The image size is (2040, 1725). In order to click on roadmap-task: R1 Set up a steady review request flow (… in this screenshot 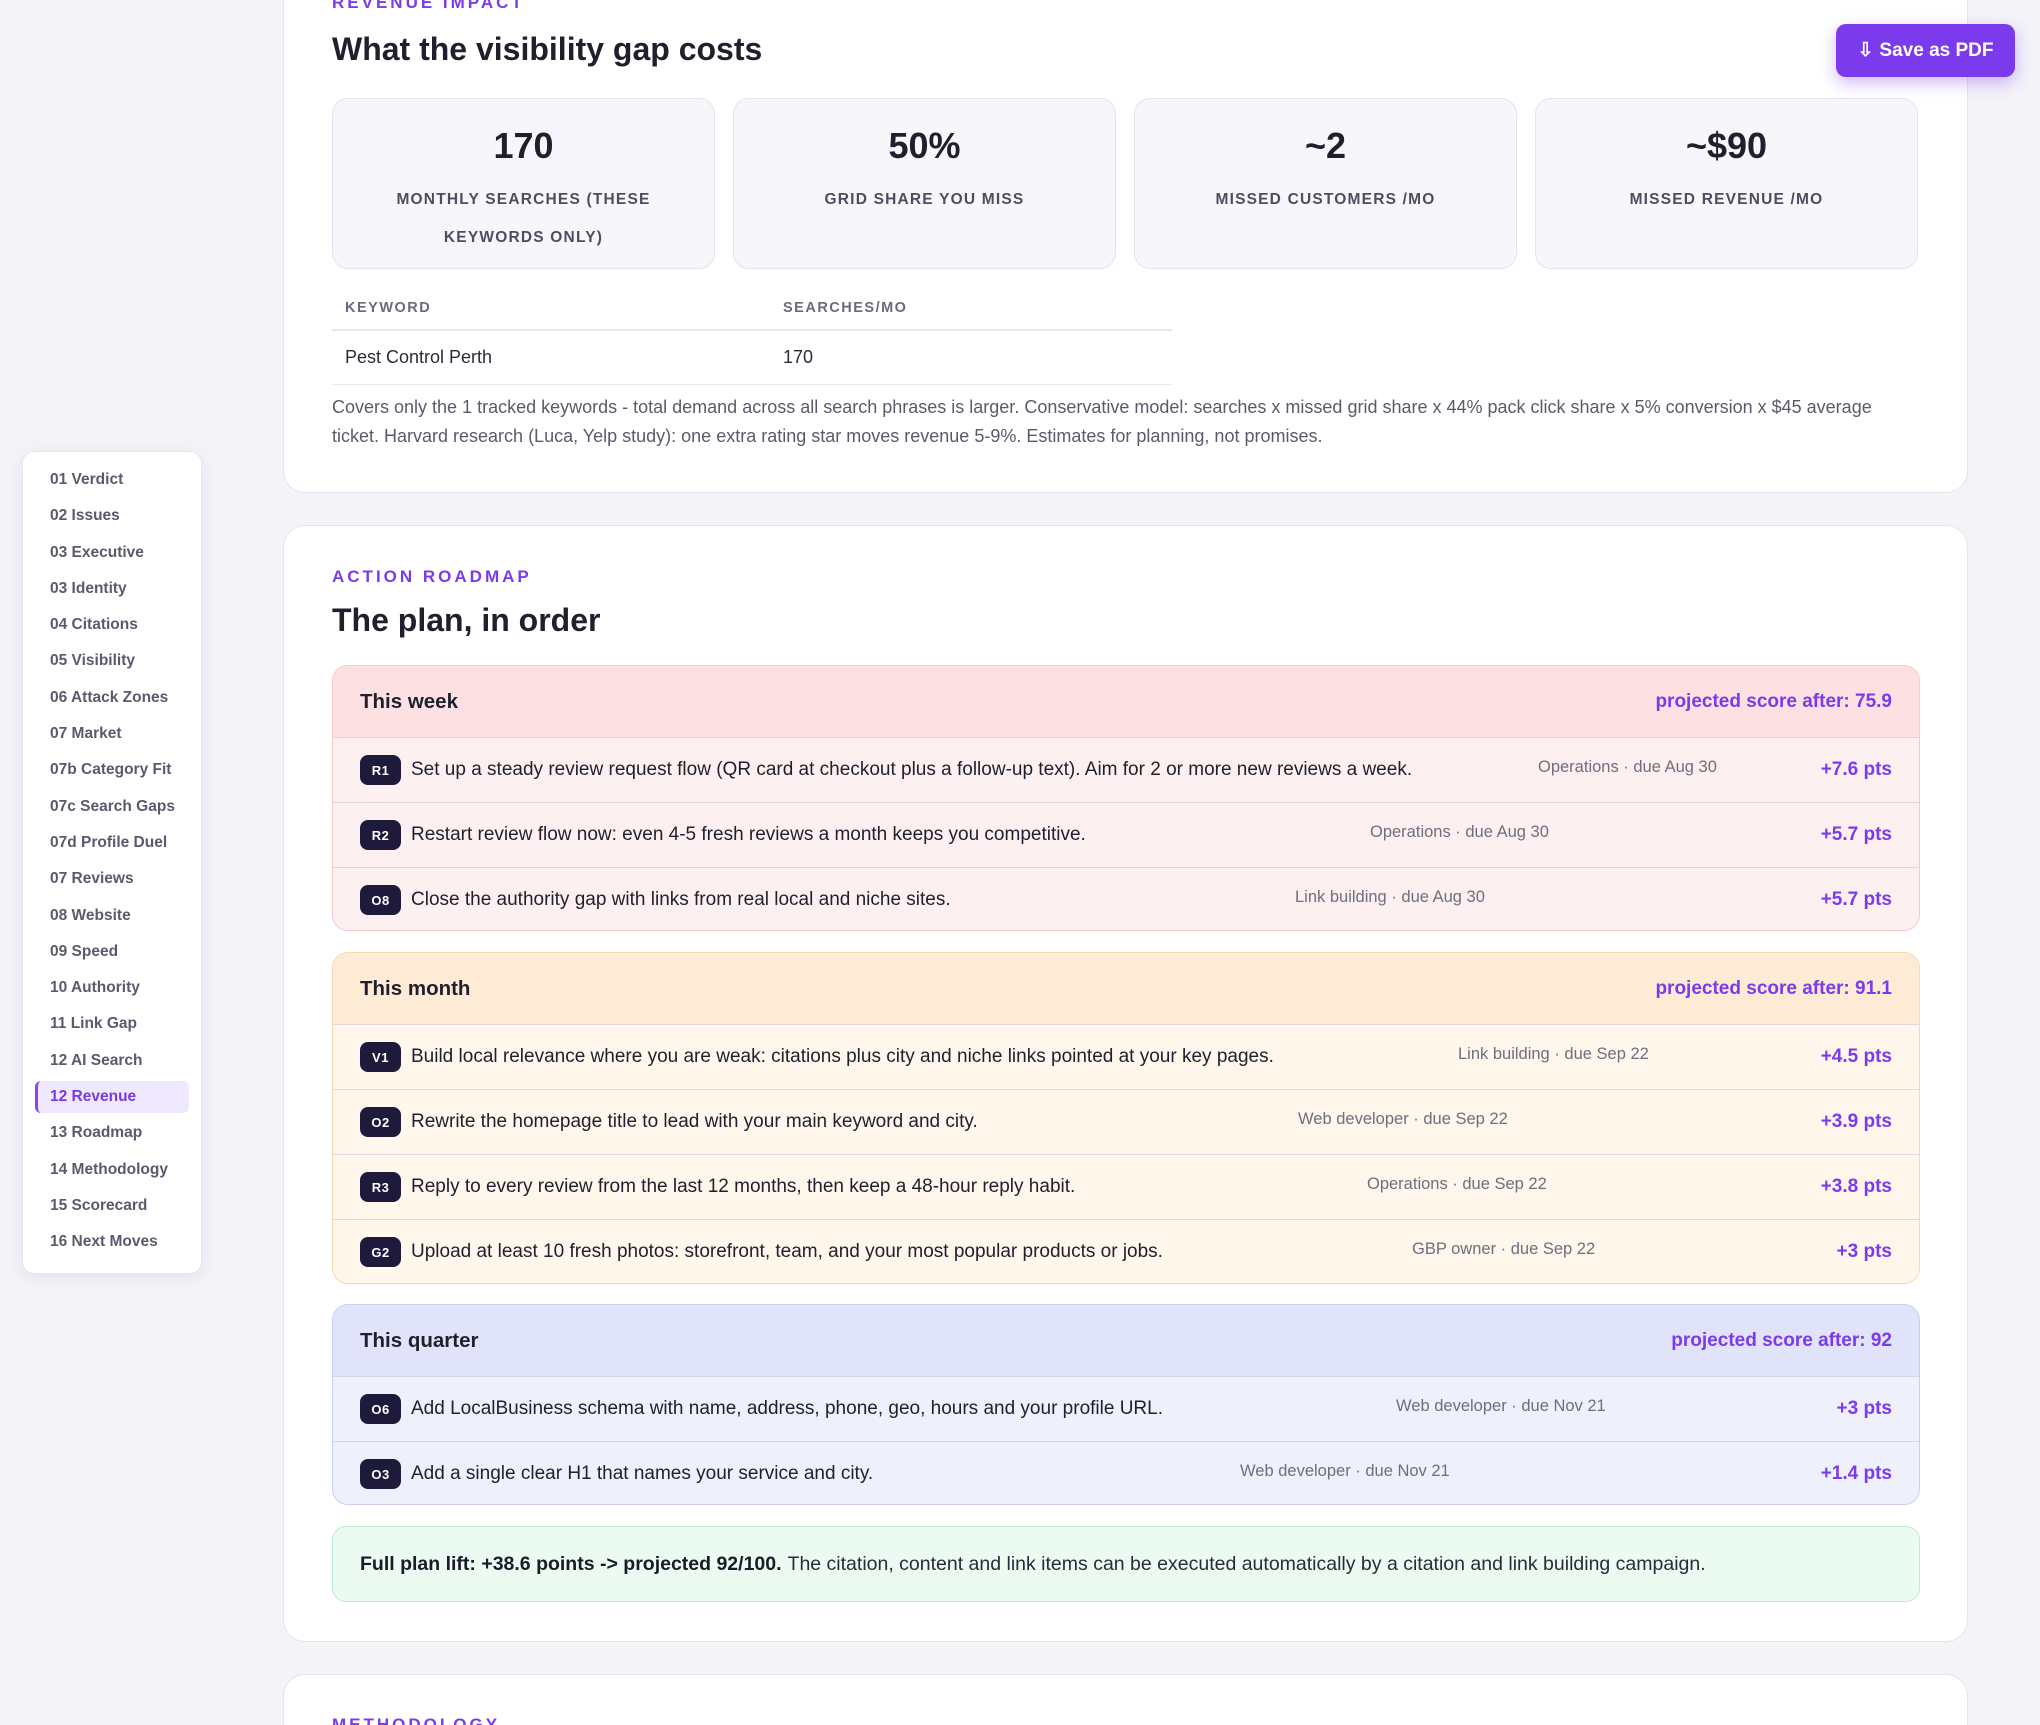, I will do `click(1126, 769)`.